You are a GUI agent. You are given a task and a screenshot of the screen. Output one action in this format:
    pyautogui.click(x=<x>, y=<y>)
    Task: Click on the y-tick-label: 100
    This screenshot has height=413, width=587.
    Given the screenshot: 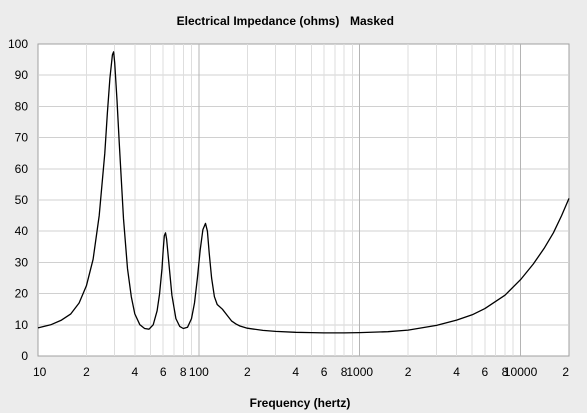 What is the action you would take?
    pyautogui.click(x=18, y=44)
    